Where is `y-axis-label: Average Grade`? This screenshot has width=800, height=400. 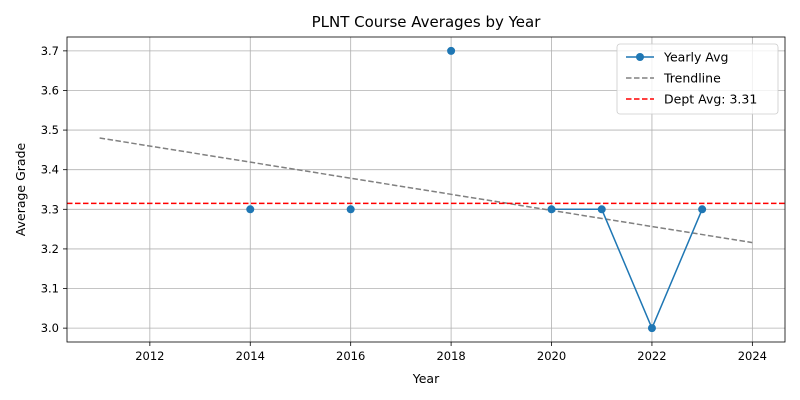
y-axis-label: Average Grade is located at coordinates (20, 189).